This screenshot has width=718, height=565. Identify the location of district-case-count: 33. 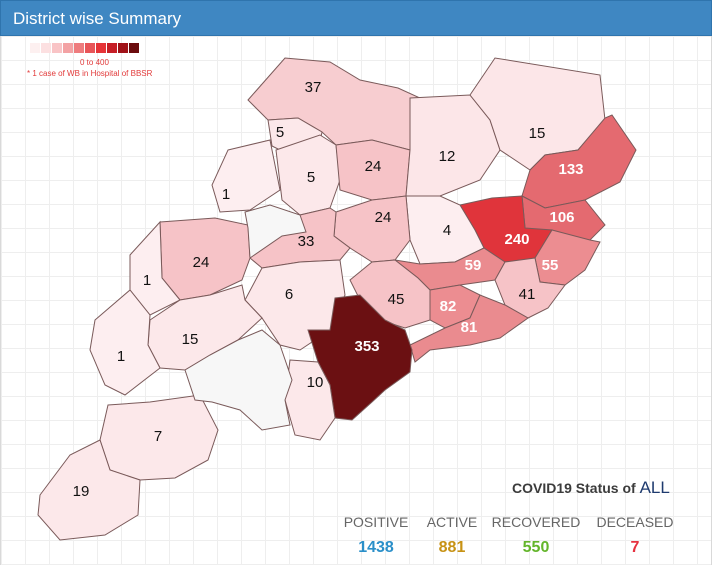
(306, 241).